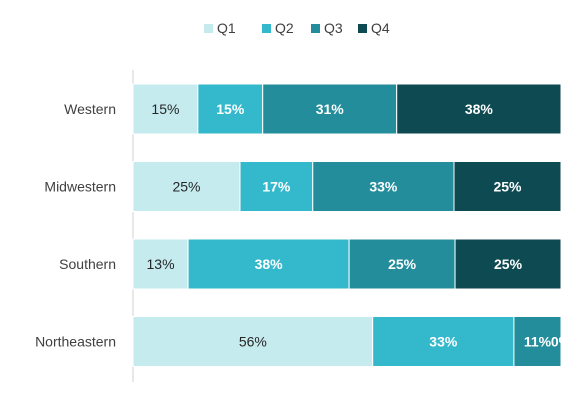 This screenshot has height=405, width=585. I want to click on legend: Q1 Q2 Q3 Q4, so click(297, 28).